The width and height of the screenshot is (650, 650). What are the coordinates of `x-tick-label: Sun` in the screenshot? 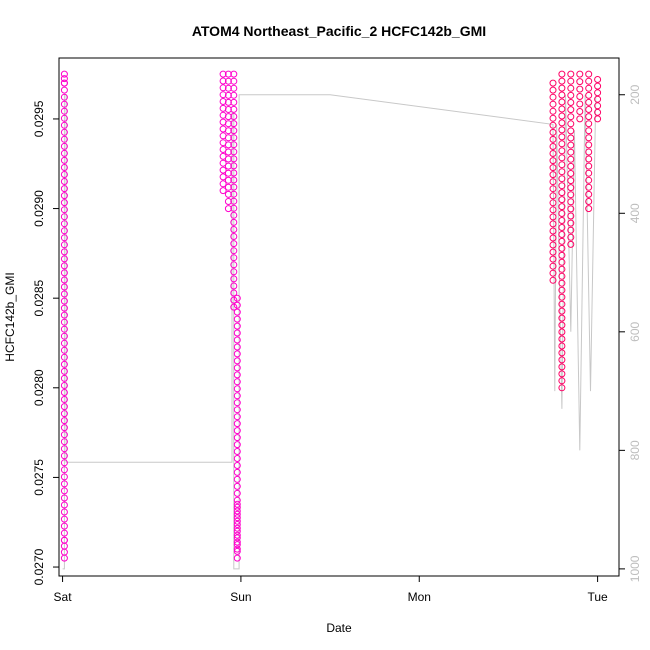 It's located at (240, 597).